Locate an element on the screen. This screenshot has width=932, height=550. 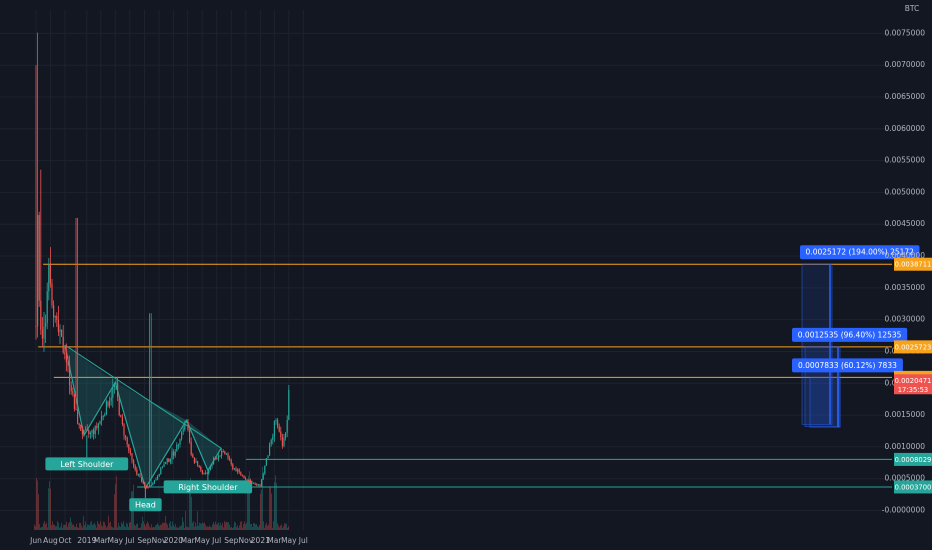
pattern-label-box is located at coordinates (87, 464).